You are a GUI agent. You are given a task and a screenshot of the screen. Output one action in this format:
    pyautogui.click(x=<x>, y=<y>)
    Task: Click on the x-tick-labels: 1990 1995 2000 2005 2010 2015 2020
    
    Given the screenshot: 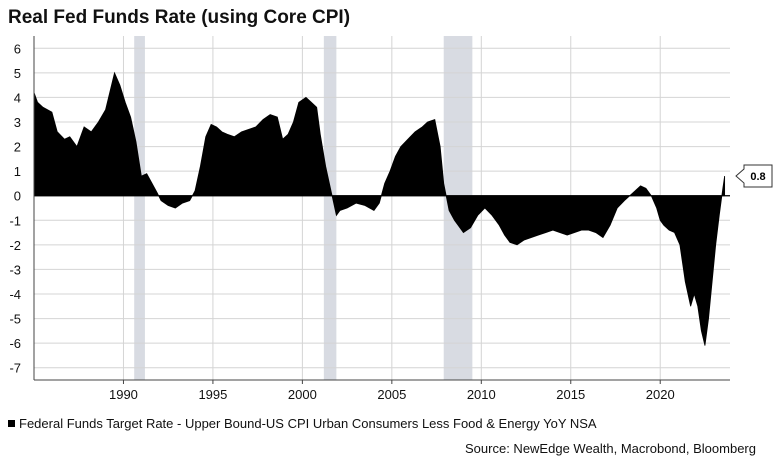 What is the action you would take?
    pyautogui.click(x=392, y=391)
    